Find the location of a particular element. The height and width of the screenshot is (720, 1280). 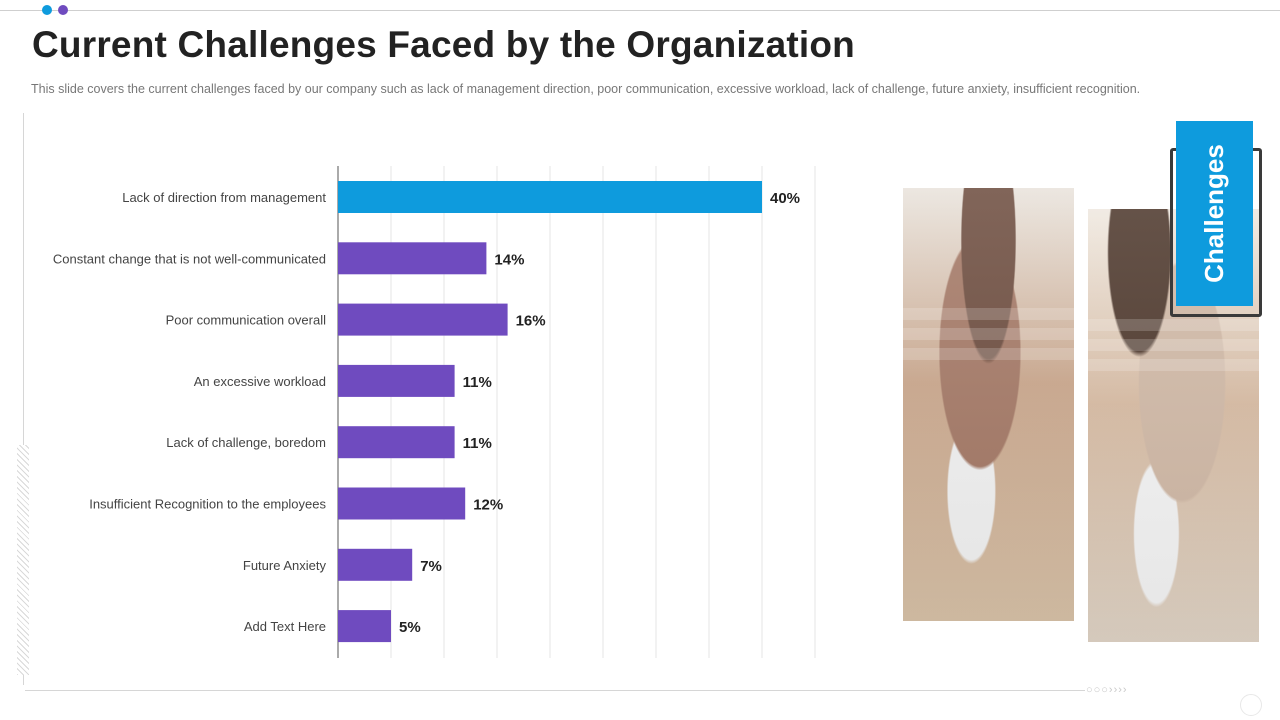

category-label: Future Anxiety is located at coordinates (285, 565).